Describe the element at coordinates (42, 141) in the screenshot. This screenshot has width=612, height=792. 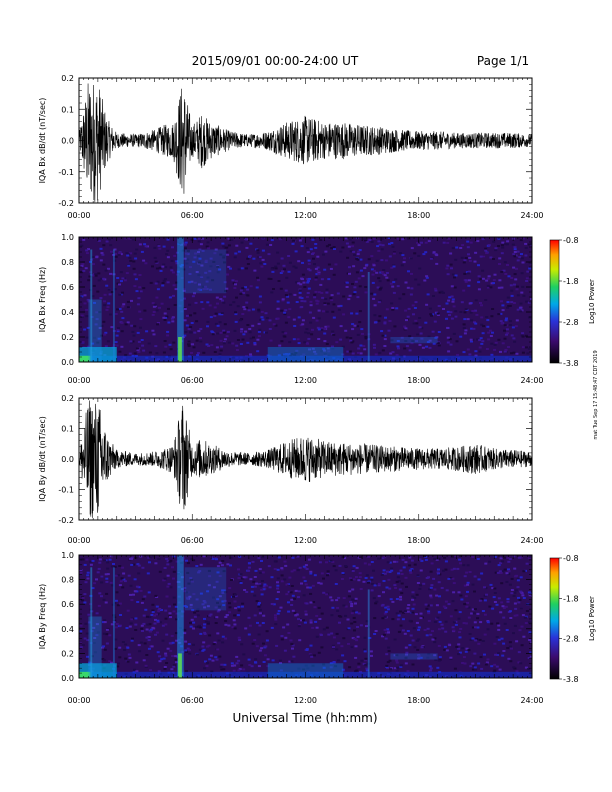
I see `y-axis-label-1: IQA Bx dB/dt (nT/sec)` at that location.